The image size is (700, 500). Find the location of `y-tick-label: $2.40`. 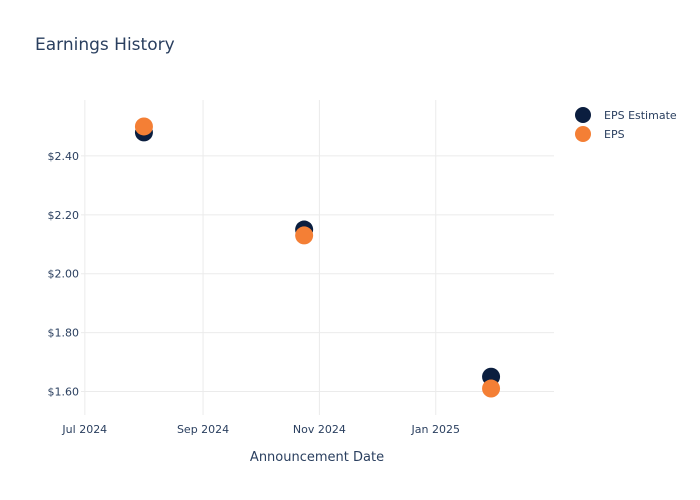

y-tick-label: $2.40 is located at coordinates (64, 156).